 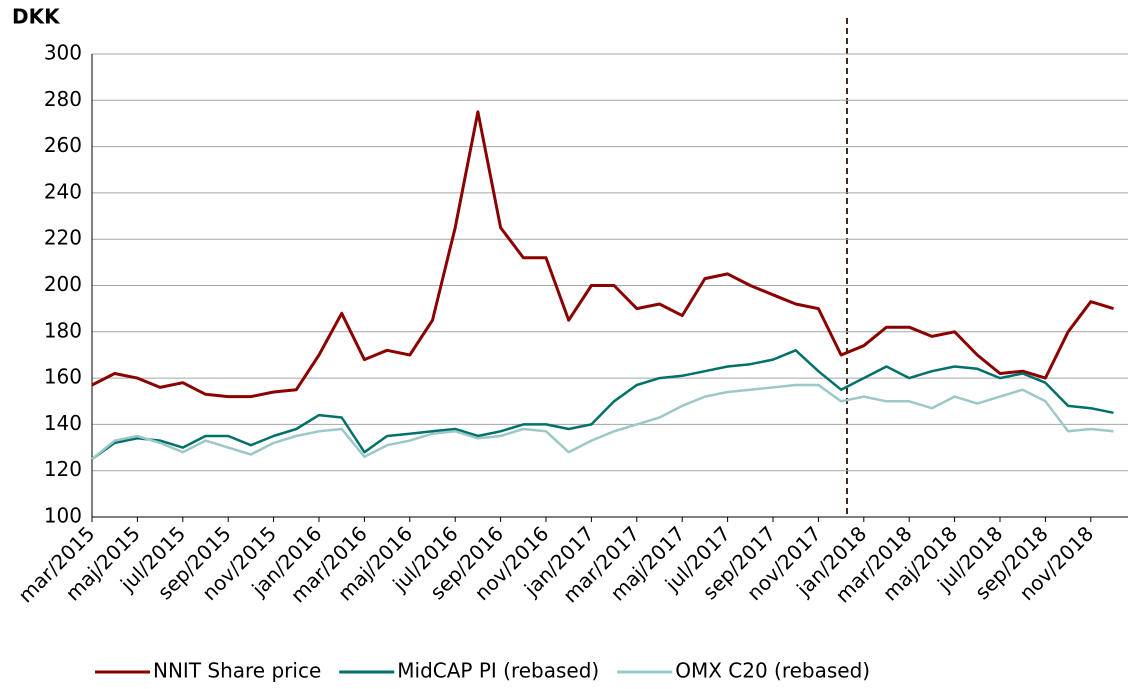 I want to click on y-tick-label: 300, so click(x=63, y=53).